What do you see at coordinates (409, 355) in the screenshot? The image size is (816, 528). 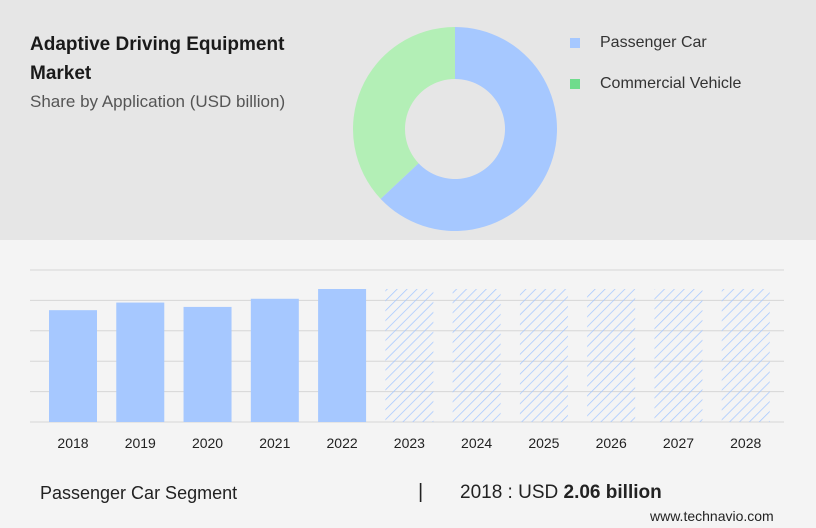 I see `bar-2023` at bounding box center [409, 355].